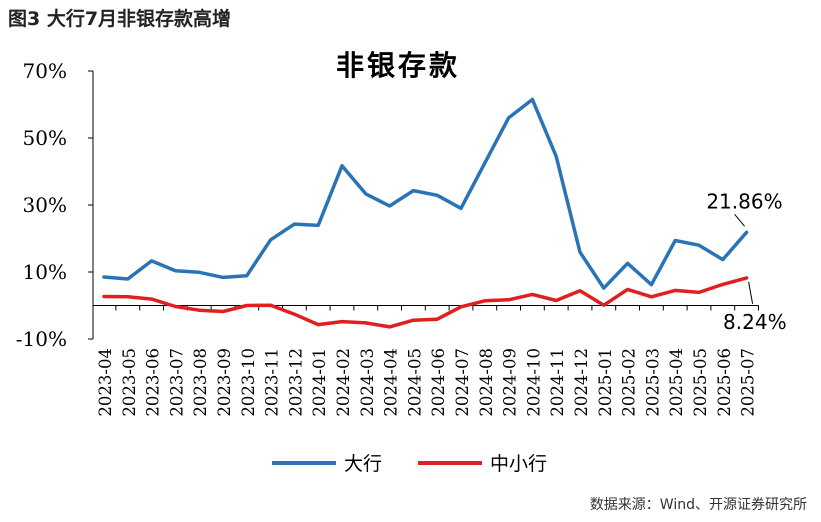  I want to click on x-tick-label: 2023-08, so click(200, 382).